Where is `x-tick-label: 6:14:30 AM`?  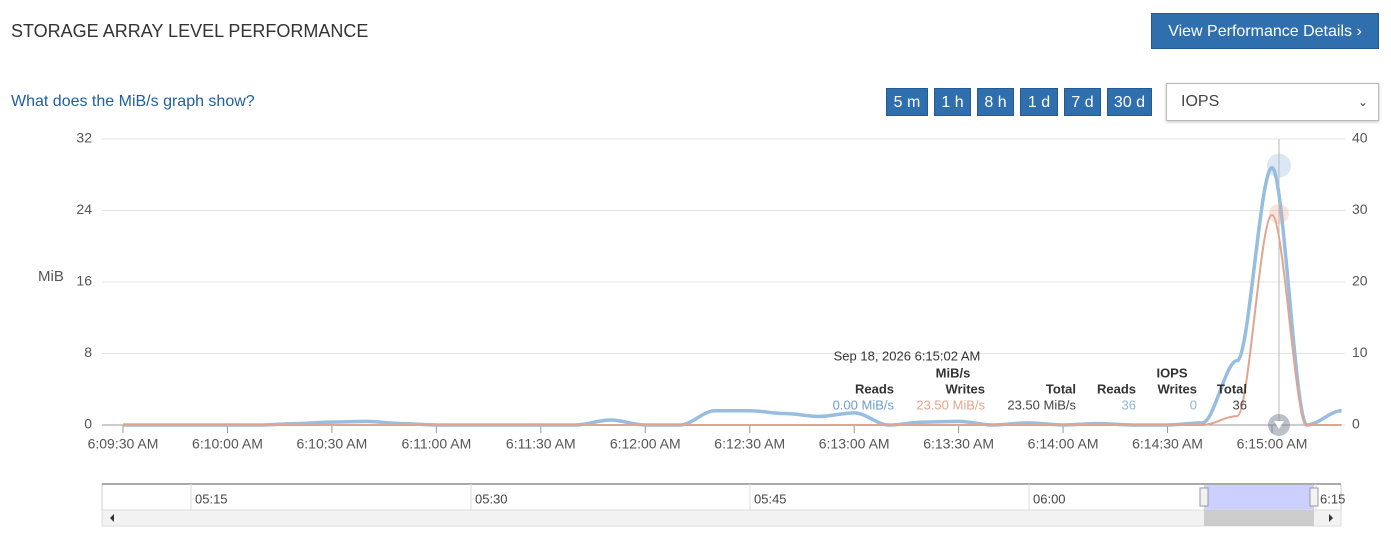
x-tick-label: 6:14:30 AM is located at coordinates (1167, 444).